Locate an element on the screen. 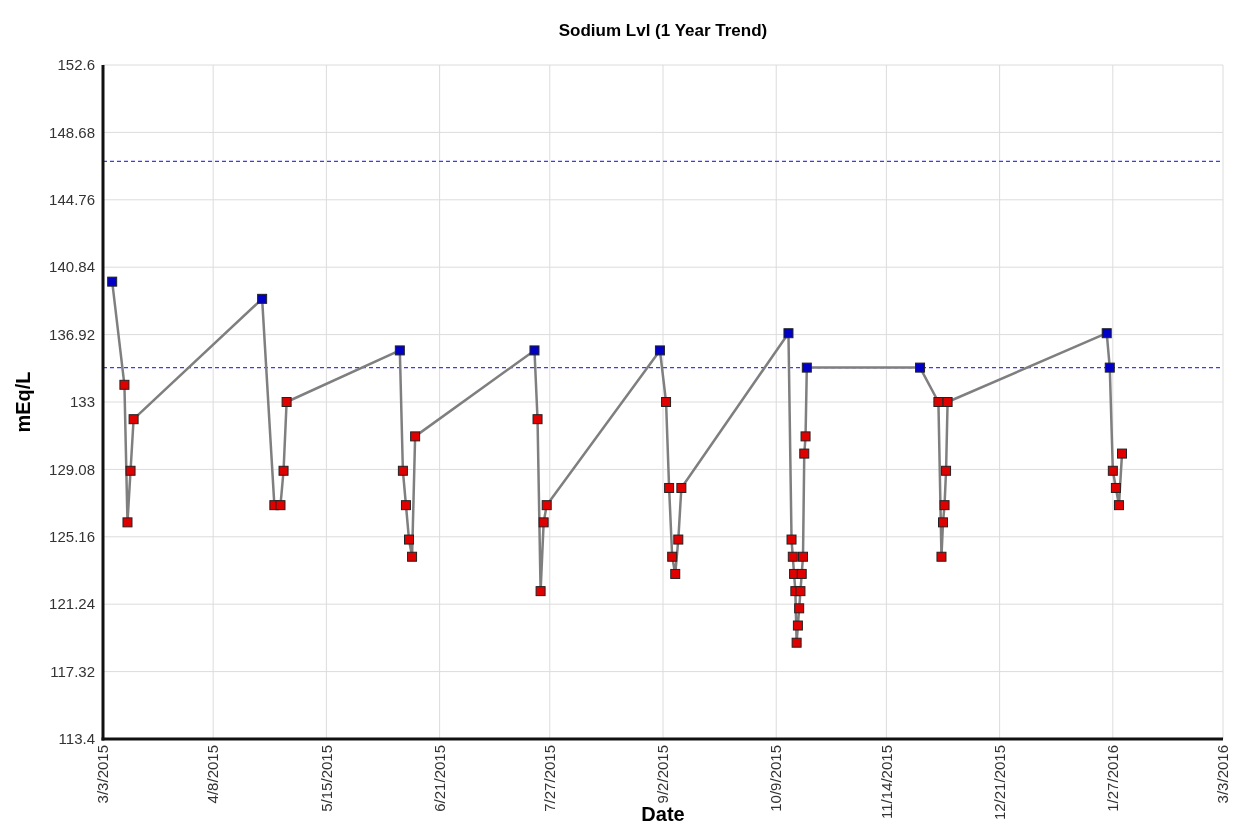 The width and height of the screenshot is (1251, 839). x-tick-label: 3/3/2016 is located at coordinates (1223, 774).